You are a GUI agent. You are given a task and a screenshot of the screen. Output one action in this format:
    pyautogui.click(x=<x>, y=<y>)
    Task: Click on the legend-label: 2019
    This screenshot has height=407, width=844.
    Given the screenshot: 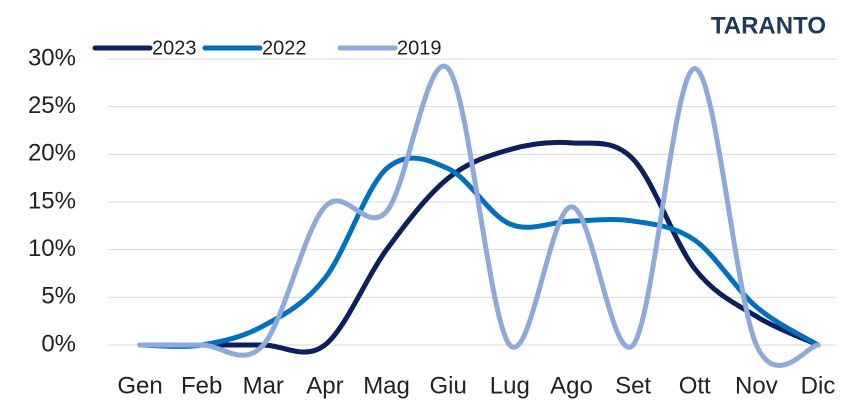 What is the action you would take?
    pyautogui.click(x=419, y=48)
    